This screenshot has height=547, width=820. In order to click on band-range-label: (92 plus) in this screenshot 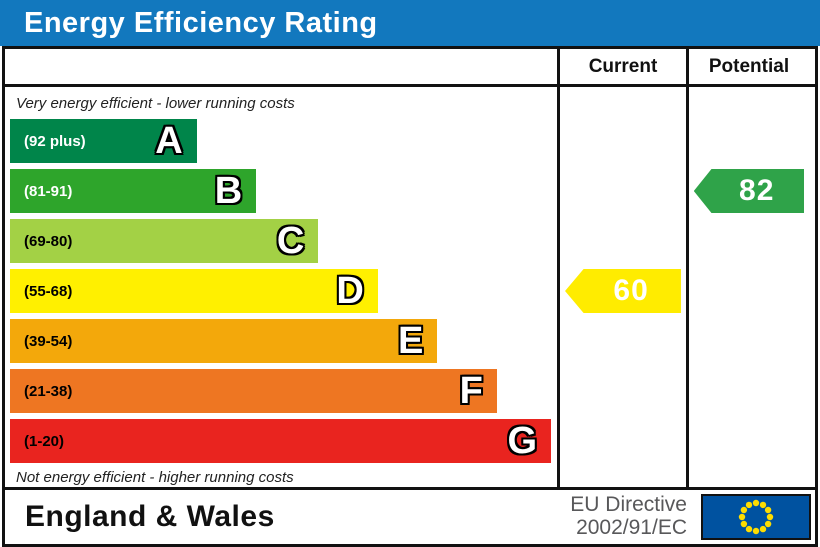, I will do `click(55, 141)`.